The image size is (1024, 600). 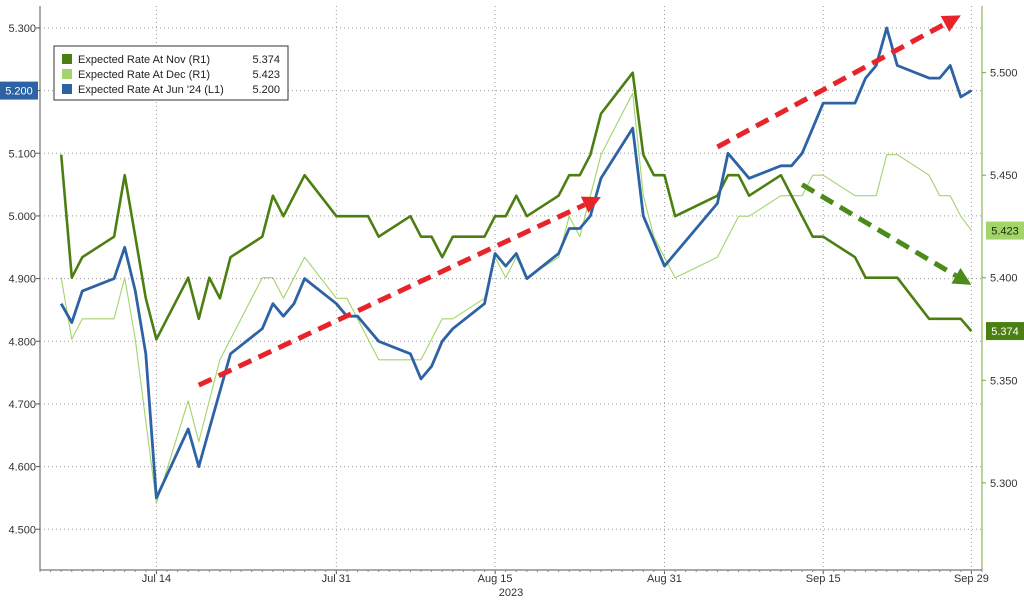 I want to click on legend-value-1: 5.423, so click(x=266, y=75).